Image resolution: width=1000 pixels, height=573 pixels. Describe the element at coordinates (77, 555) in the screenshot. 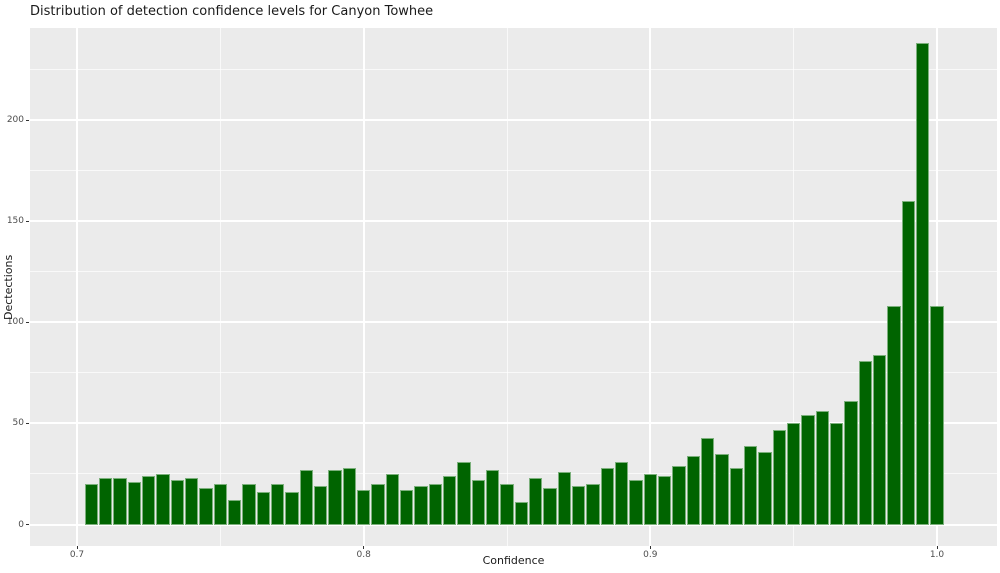

I see `x-tick-label: 0.7` at that location.